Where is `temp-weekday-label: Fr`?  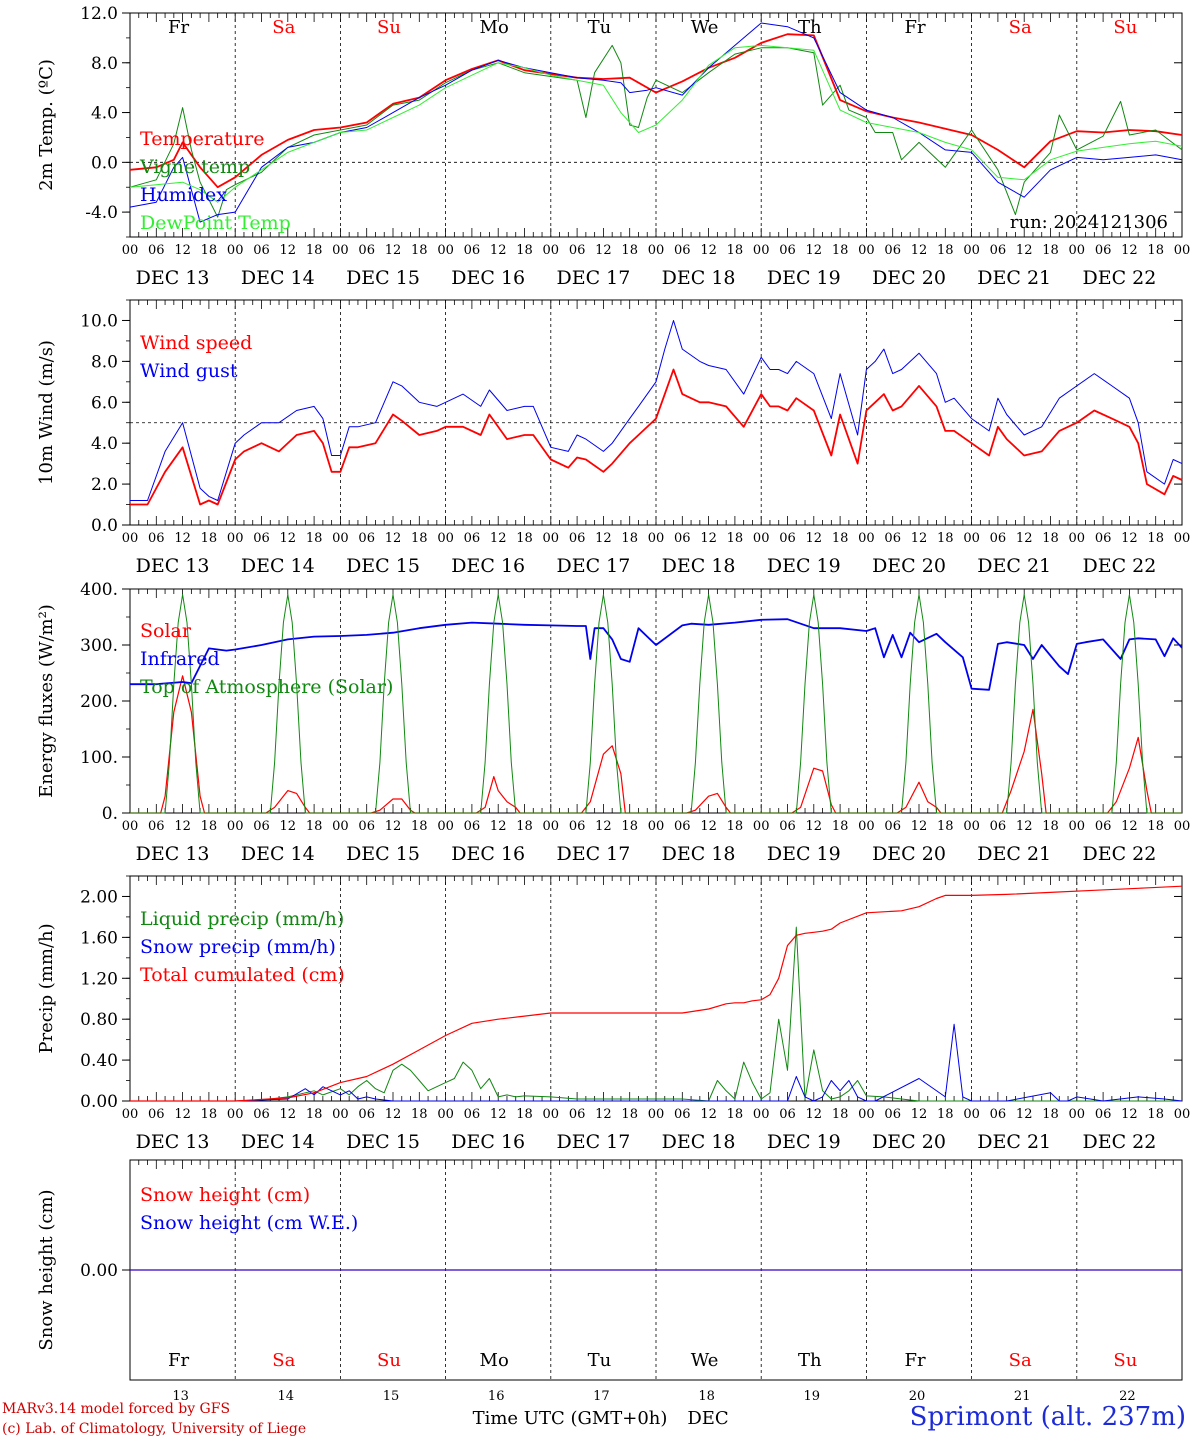 temp-weekday-label: Fr is located at coordinates (914, 27).